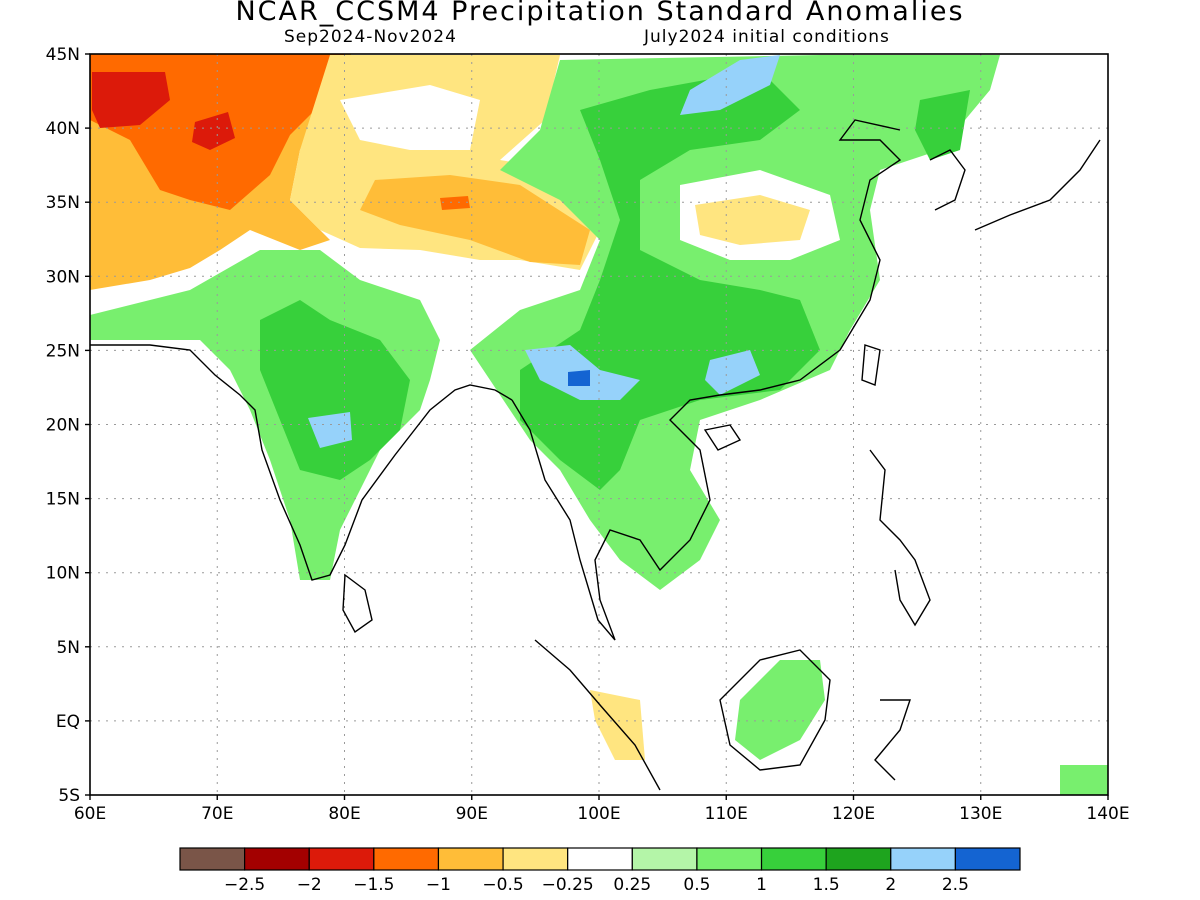 The height and width of the screenshot is (900, 1200). I want to click on lat-tick-label: 35N, so click(63, 203).